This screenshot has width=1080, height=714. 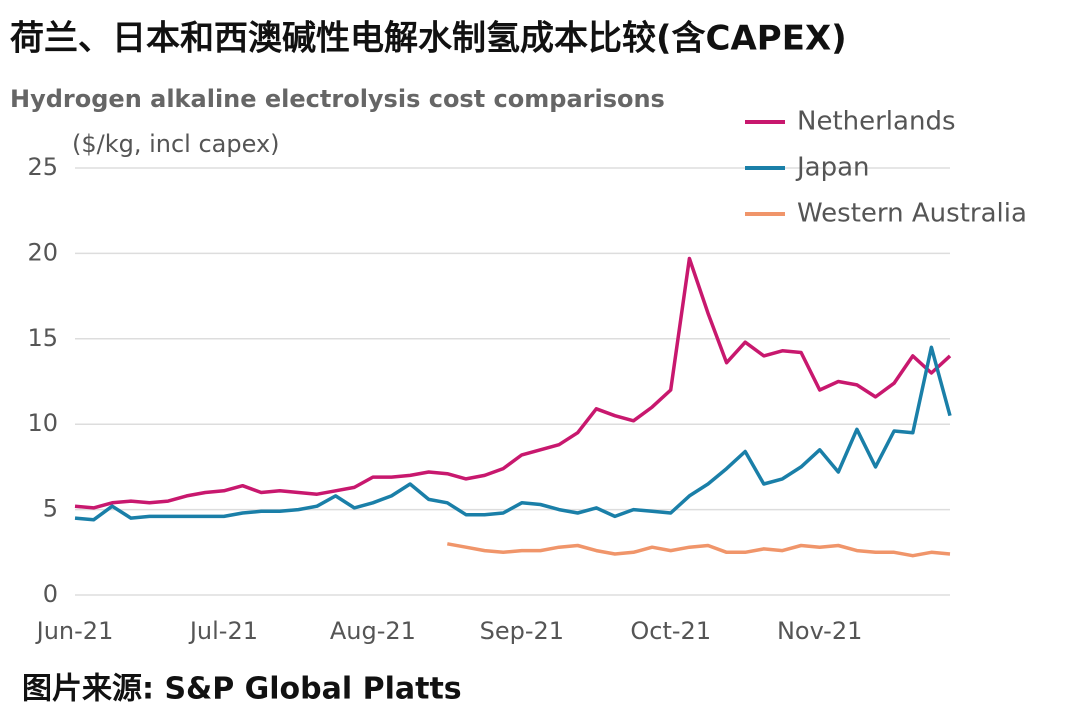 I want to click on y-tick-label: 15, so click(x=42, y=338).